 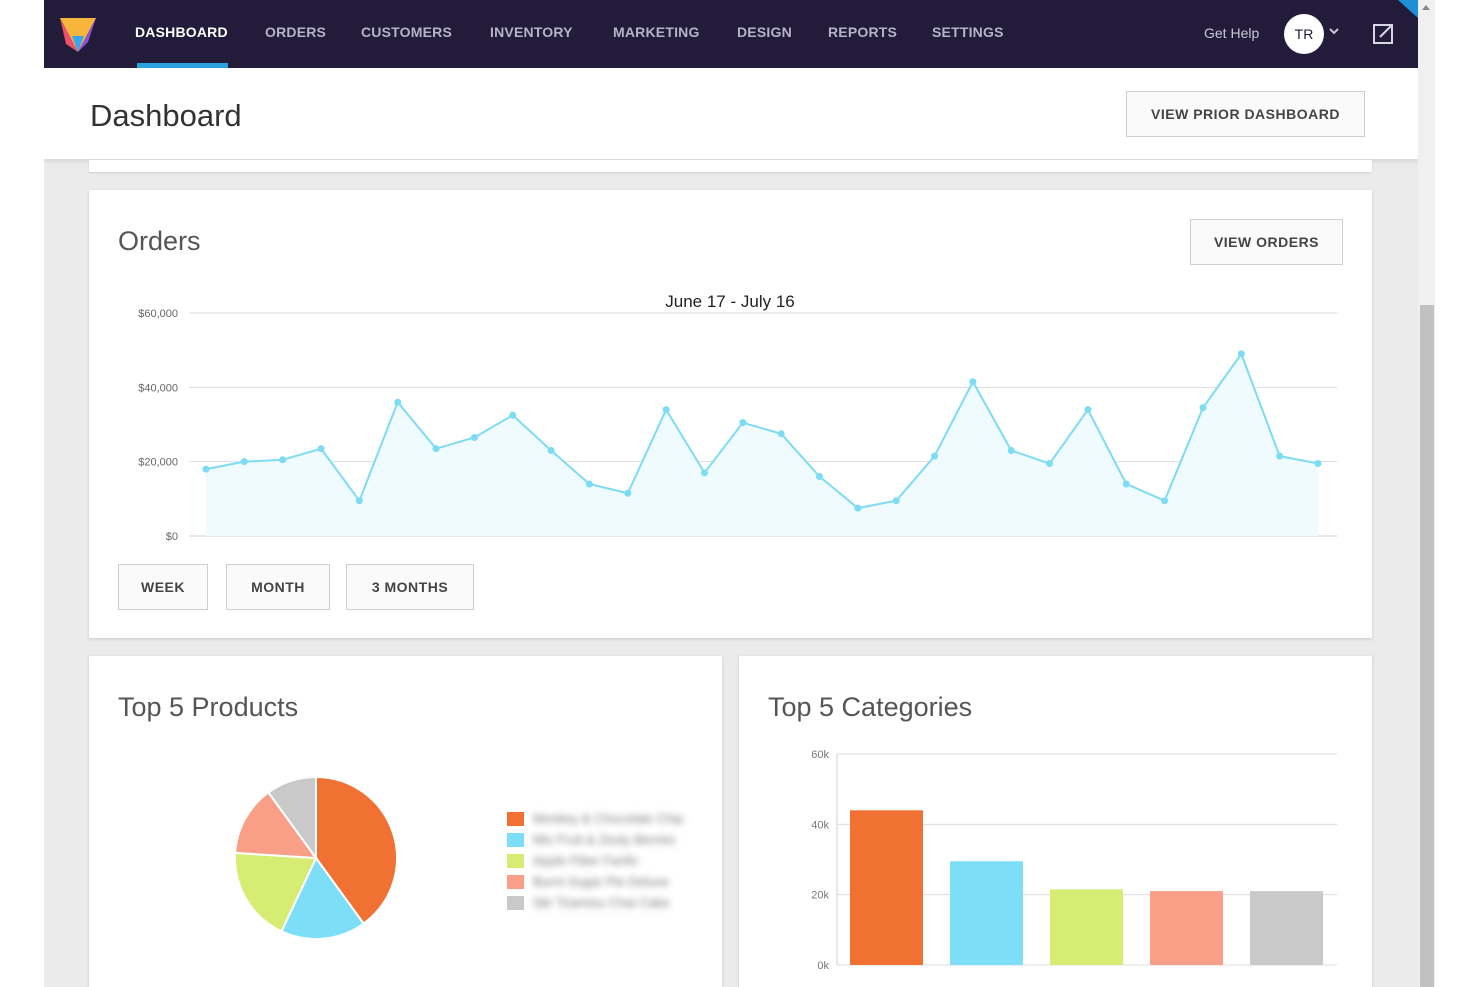 I want to click on legend-label: Monkey & Chocolate Chip, so click(x=608, y=818).